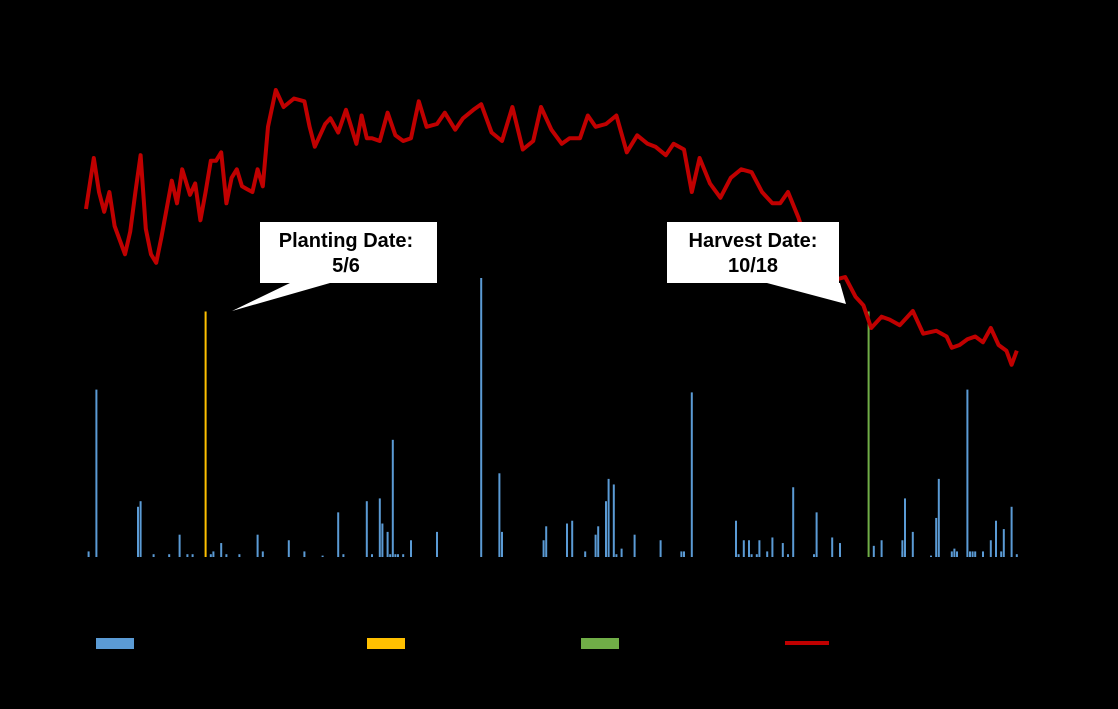 The height and width of the screenshot is (709, 1118). I want to click on legend-swatch-harvest-date, so click(600, 643).